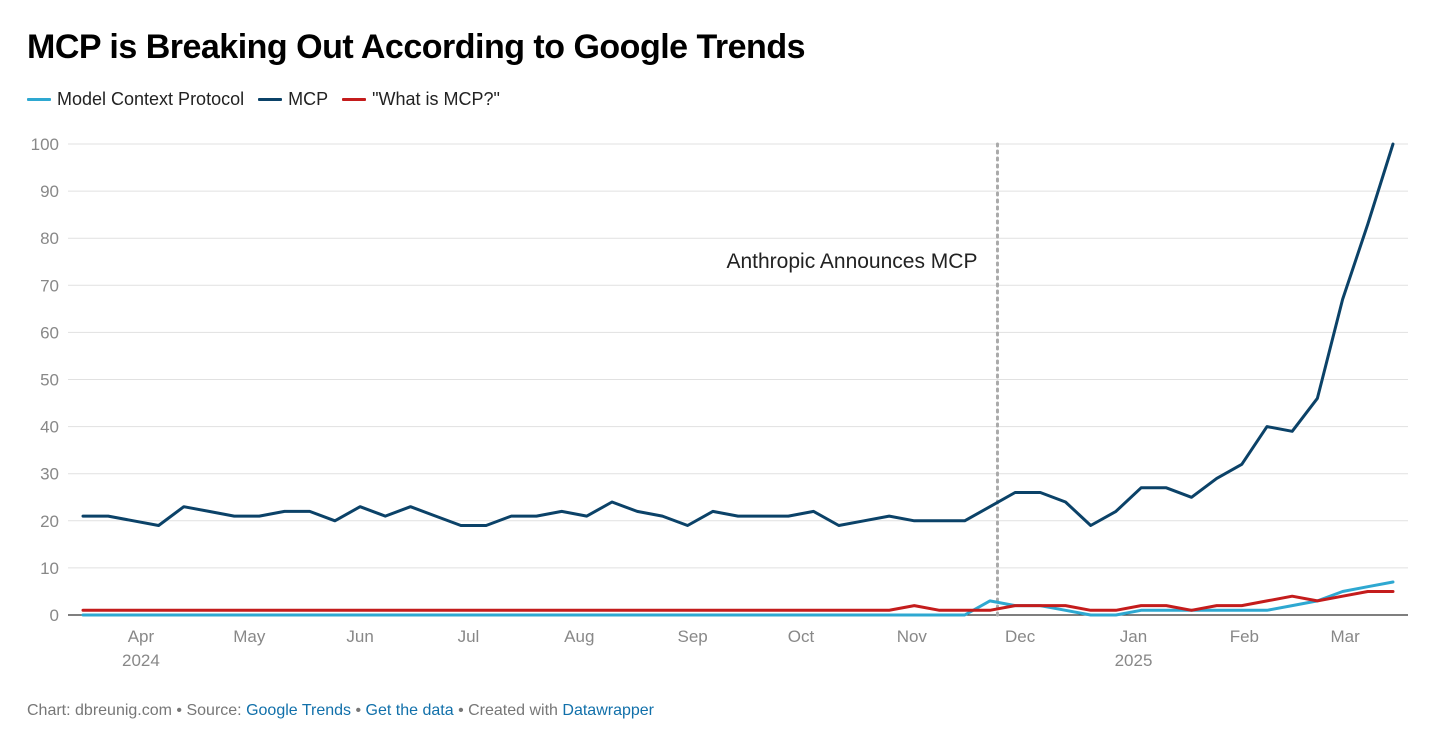 Image resolution: width=1456 pixels, height=744 pixels. I want to click on x-tick-label: May, so click(249, 636).